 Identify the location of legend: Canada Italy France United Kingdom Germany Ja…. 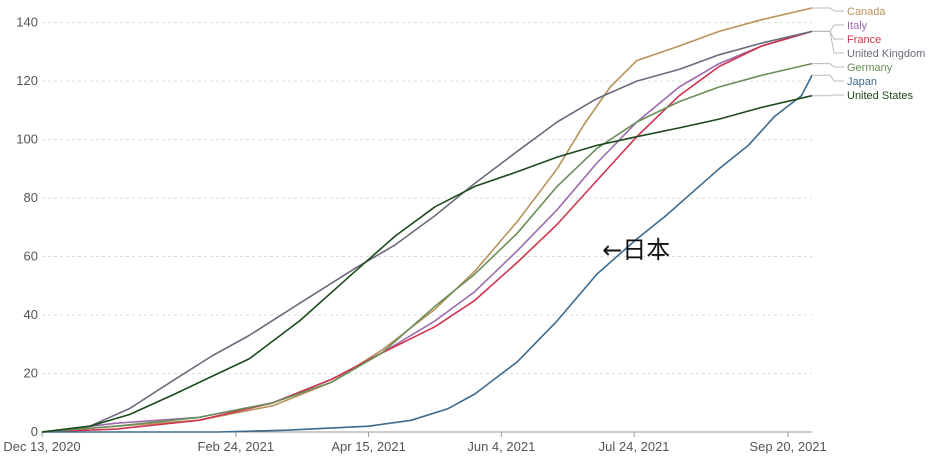
(868, 54).